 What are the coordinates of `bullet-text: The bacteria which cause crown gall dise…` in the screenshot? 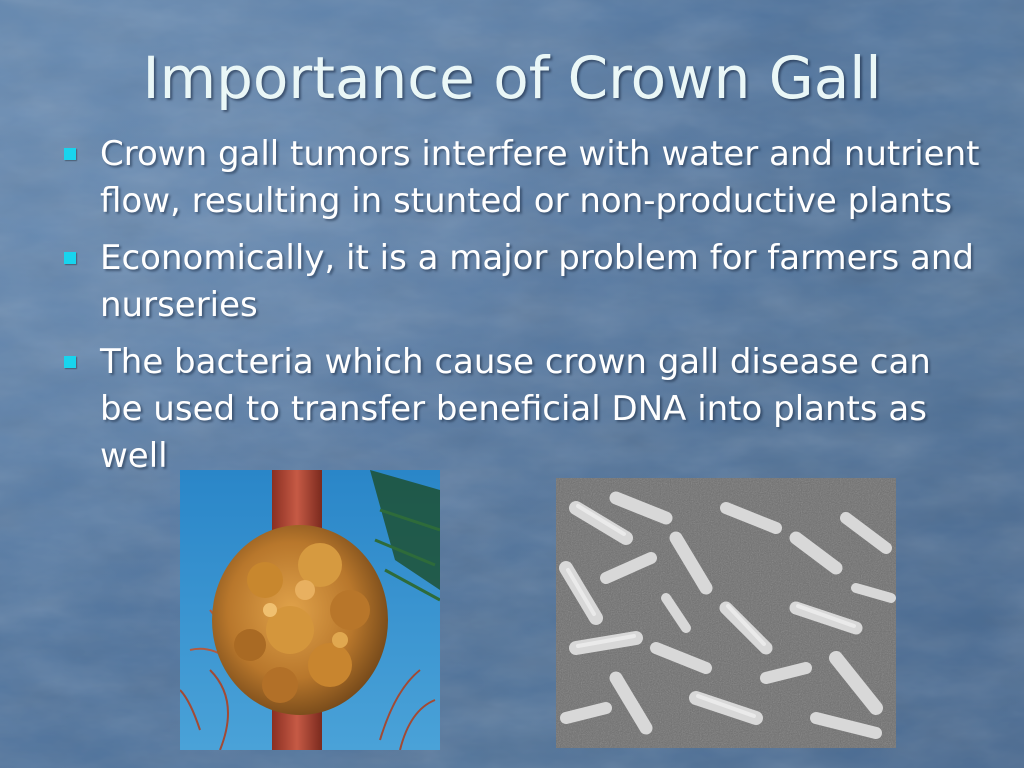 It's located at (515, 409).